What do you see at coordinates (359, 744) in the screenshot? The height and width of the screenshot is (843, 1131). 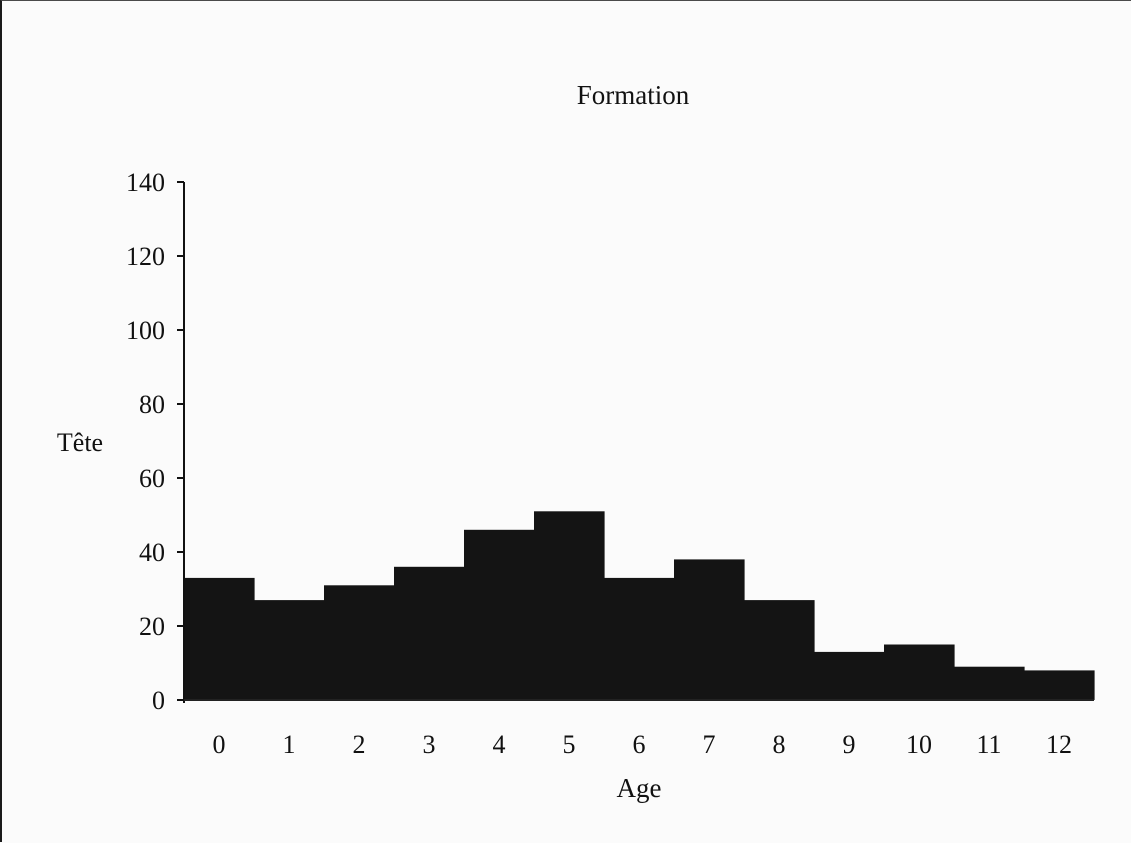 I see `x-tick-label: 2` at bounding box center [359, 744].